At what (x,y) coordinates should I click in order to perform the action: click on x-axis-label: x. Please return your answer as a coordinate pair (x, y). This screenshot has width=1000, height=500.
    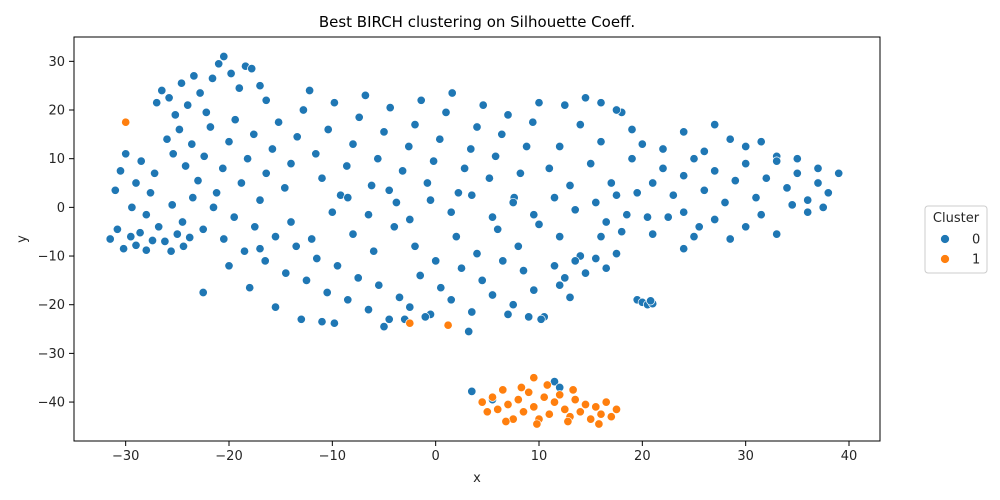
    Looking at the image, I should click on (477, 478).